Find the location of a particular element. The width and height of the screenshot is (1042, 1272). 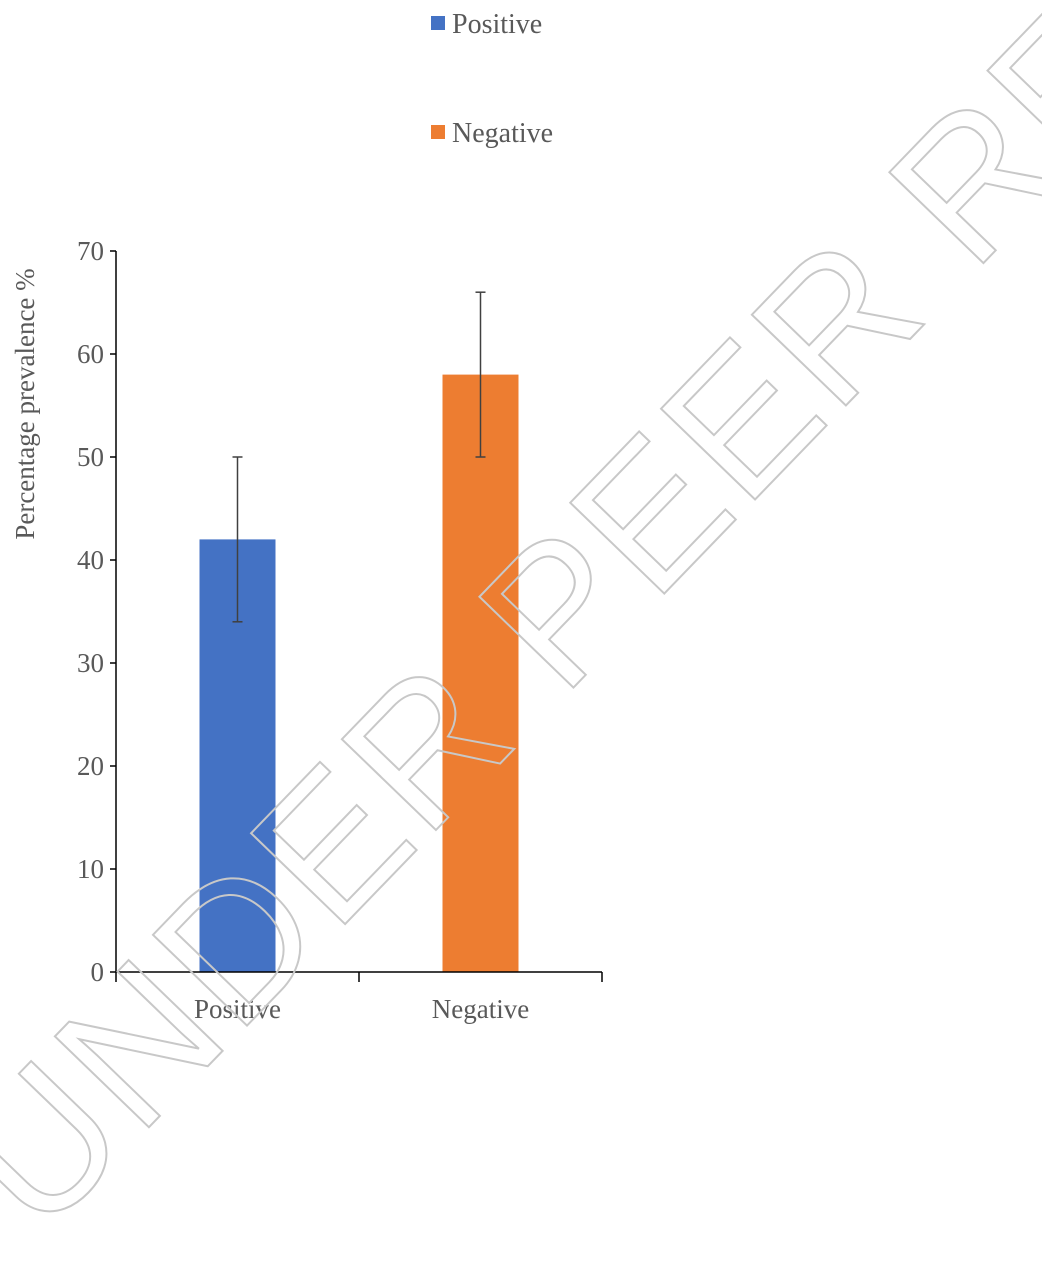

y-tick-label-70: 70 is located at coordinates (90, 251).